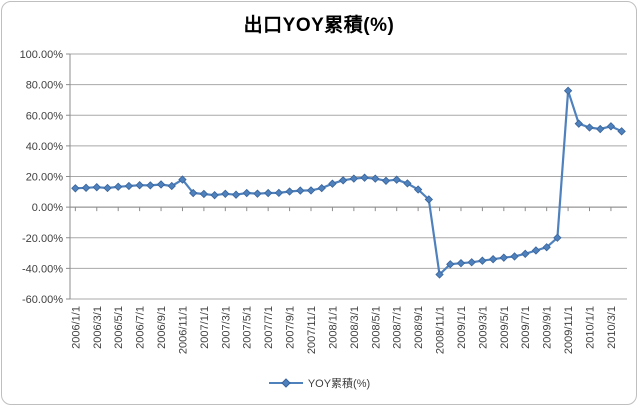 This screenshot has height=408, width=640. What do you see at coordinates (398, 327) in the screenshot?
I see `x-axis-tick-label: 2008/7/1` at bounding box center [398, 327].